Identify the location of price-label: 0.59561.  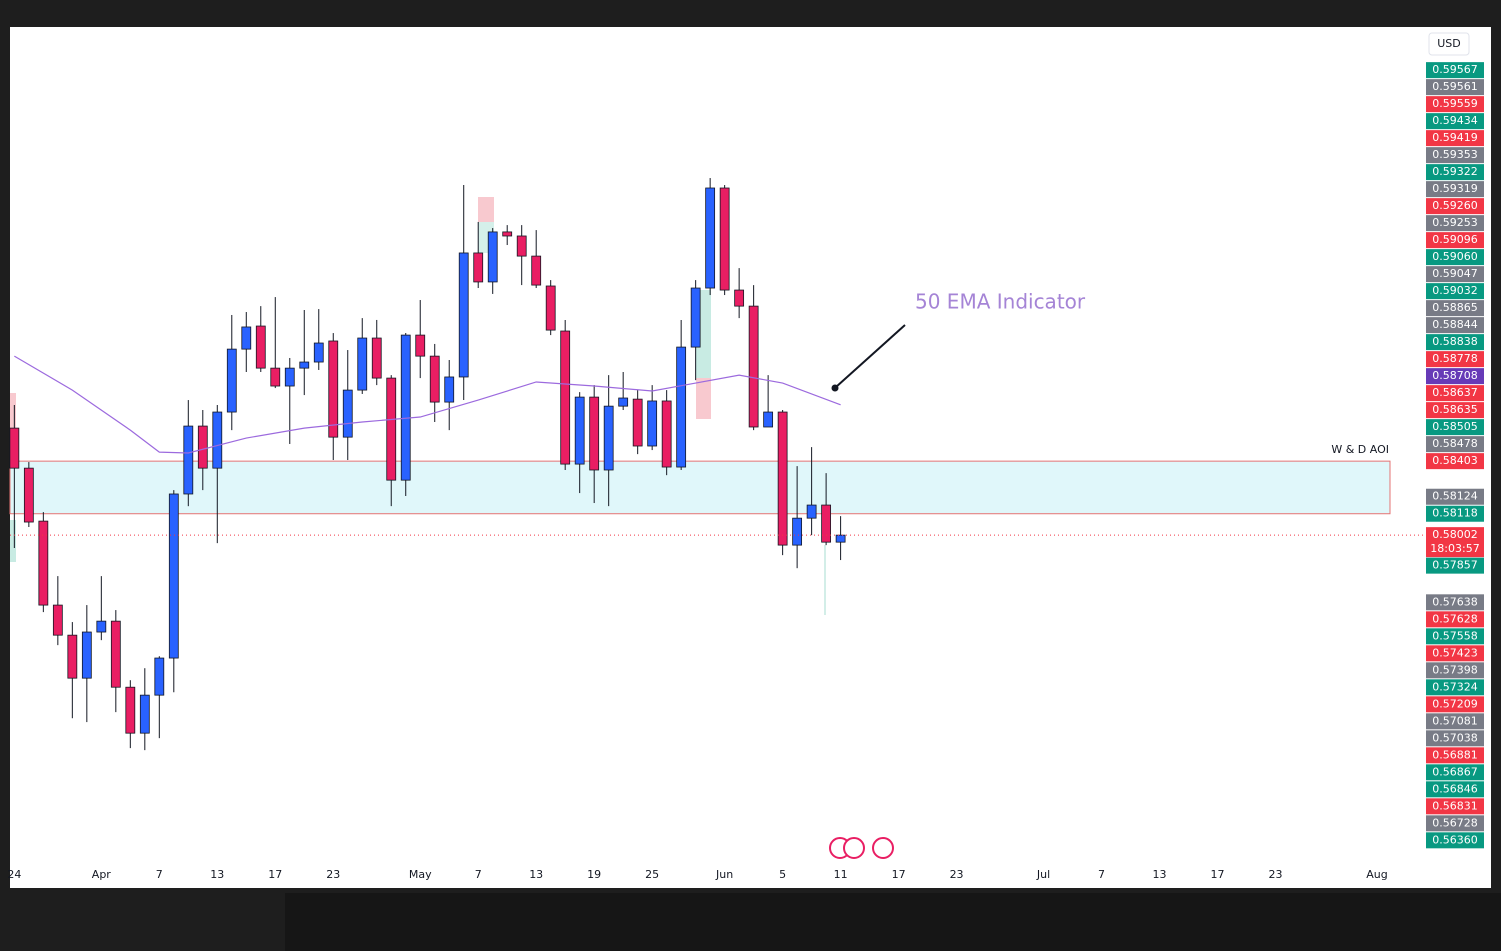
(1455, 86).